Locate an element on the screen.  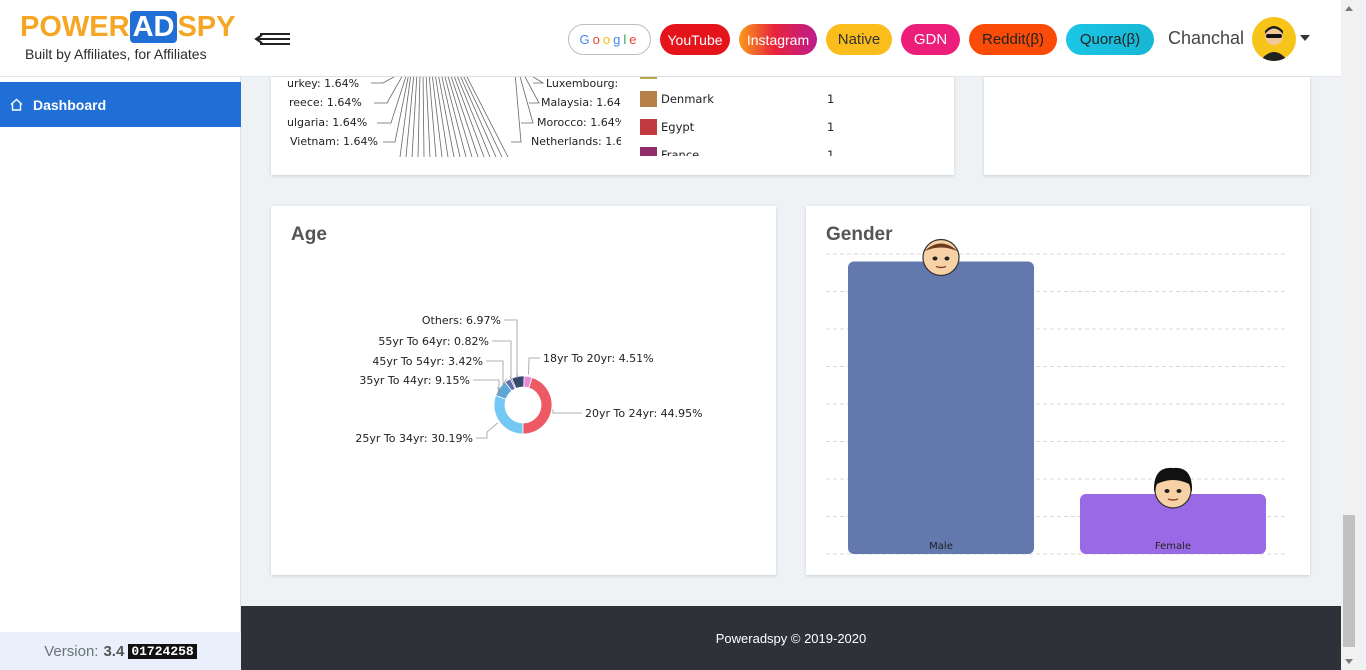
home-icon is located at coordinates (17, 105).